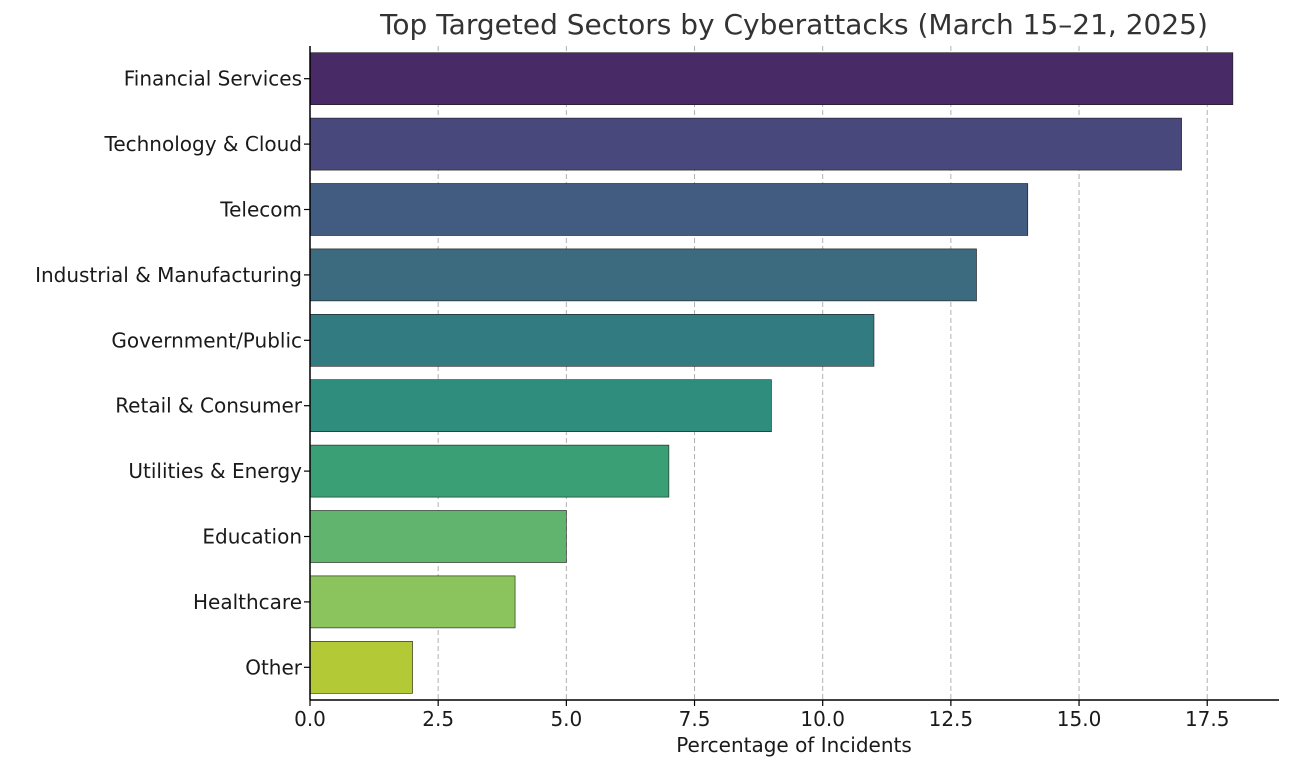 The image size is (1292, 770). What do you see at coordinates (206, 340) in the screenshot?
I see `category-label: Government/Public` at bounding box center [206, 340].